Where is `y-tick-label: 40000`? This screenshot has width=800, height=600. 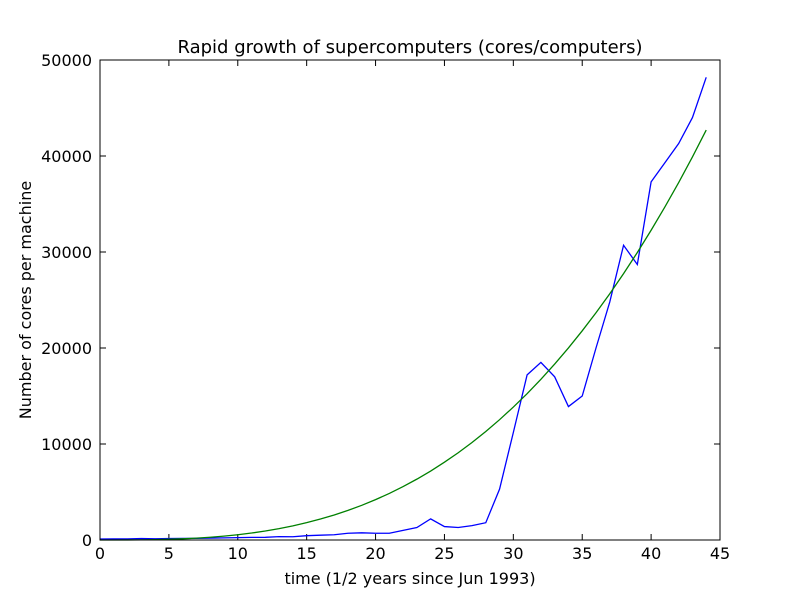 y-tick-label: 40000 is located at coordinates (66, 156).